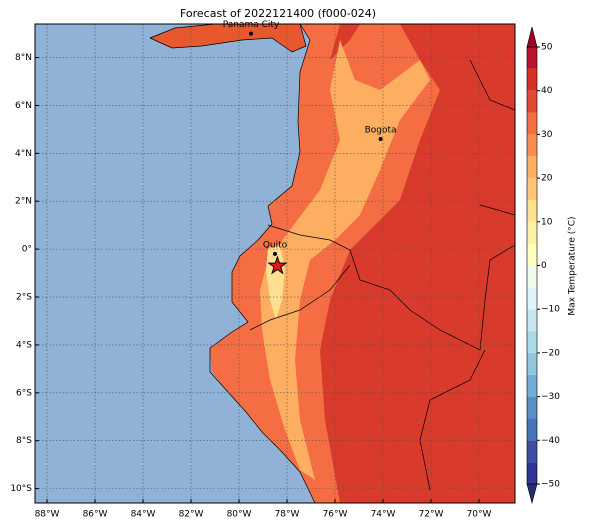 This screenshot has width=590, height=528. Describe the element at coordinates (27, 250) in the screenshot. I see `y-tick-label: 0°` at that location.